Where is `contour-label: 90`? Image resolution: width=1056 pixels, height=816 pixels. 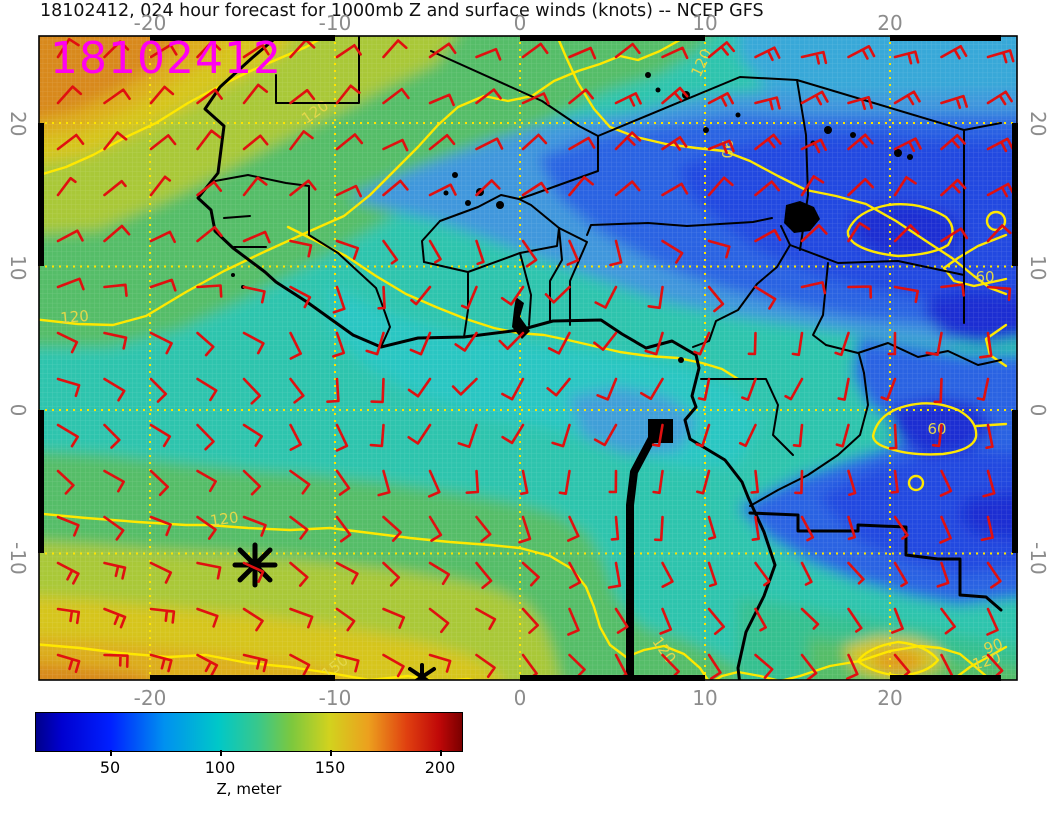 contour-label: 90 is located at coordinates (993, 646).